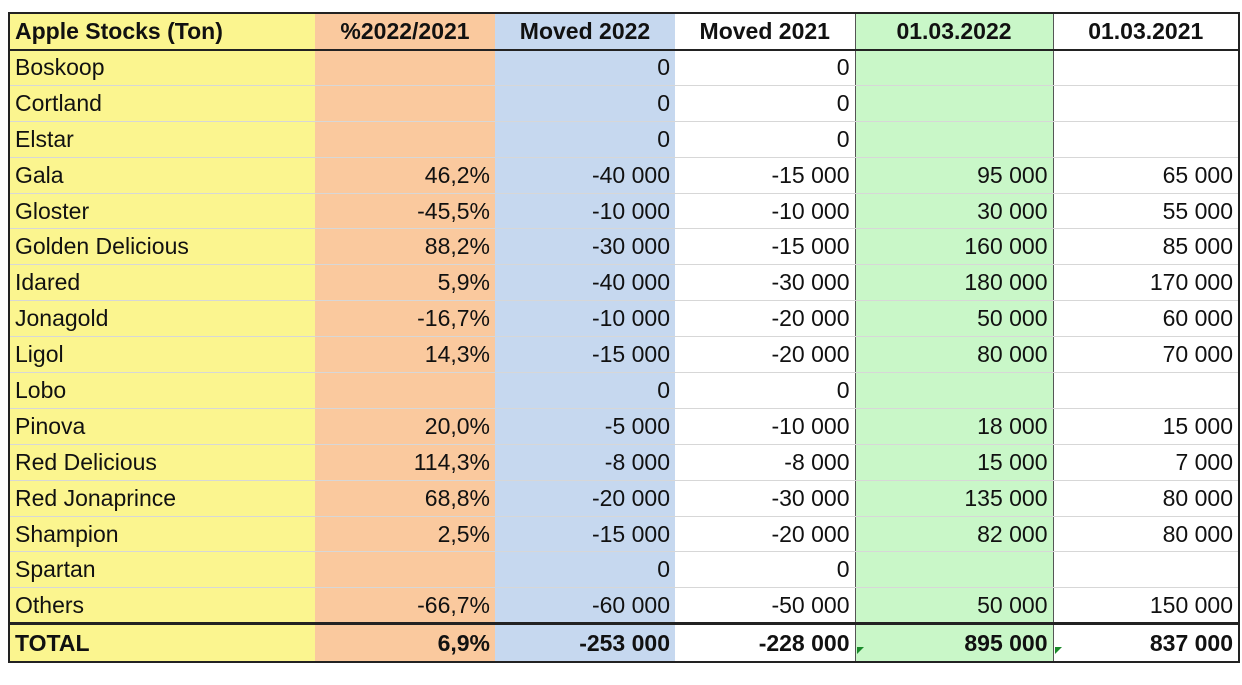 The width and height of the screenshot is (1242, 685). What do you see at coordinates (405, 498) in the screenshot?
I see `cell-percent-change: 68,8%` at bounding box center [405, 498].